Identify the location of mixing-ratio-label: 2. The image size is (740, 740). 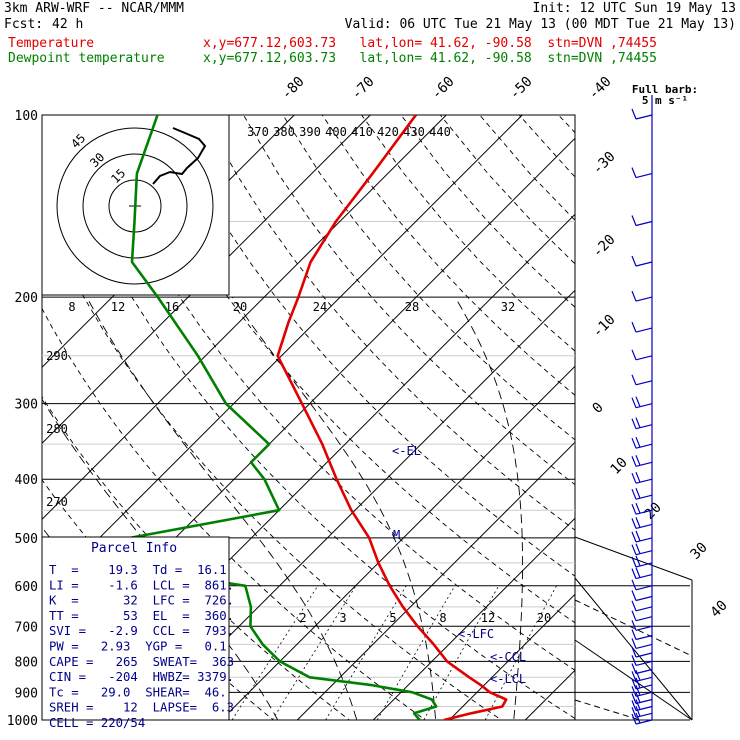
(302, 618).